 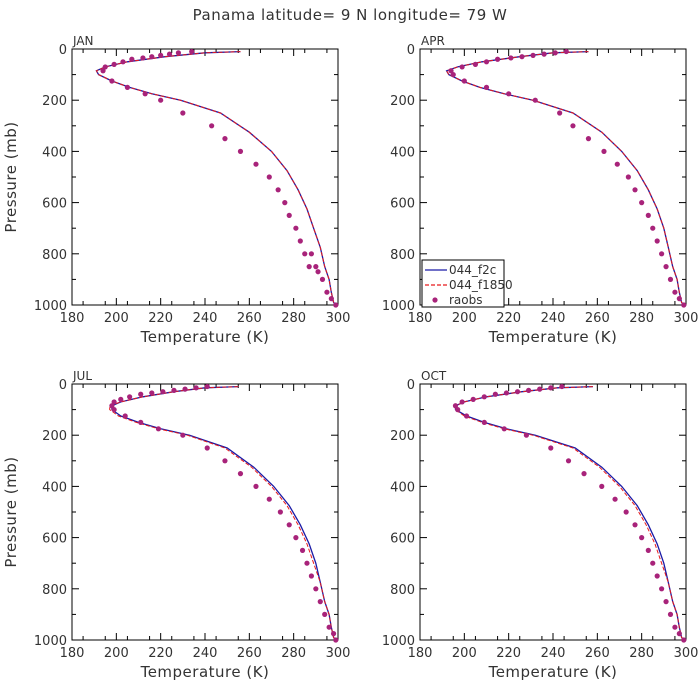 What do you see at coordinates (205, 318) in the screenshot?
I see `x-tick-label: 240` at bounding box center [205, 318].